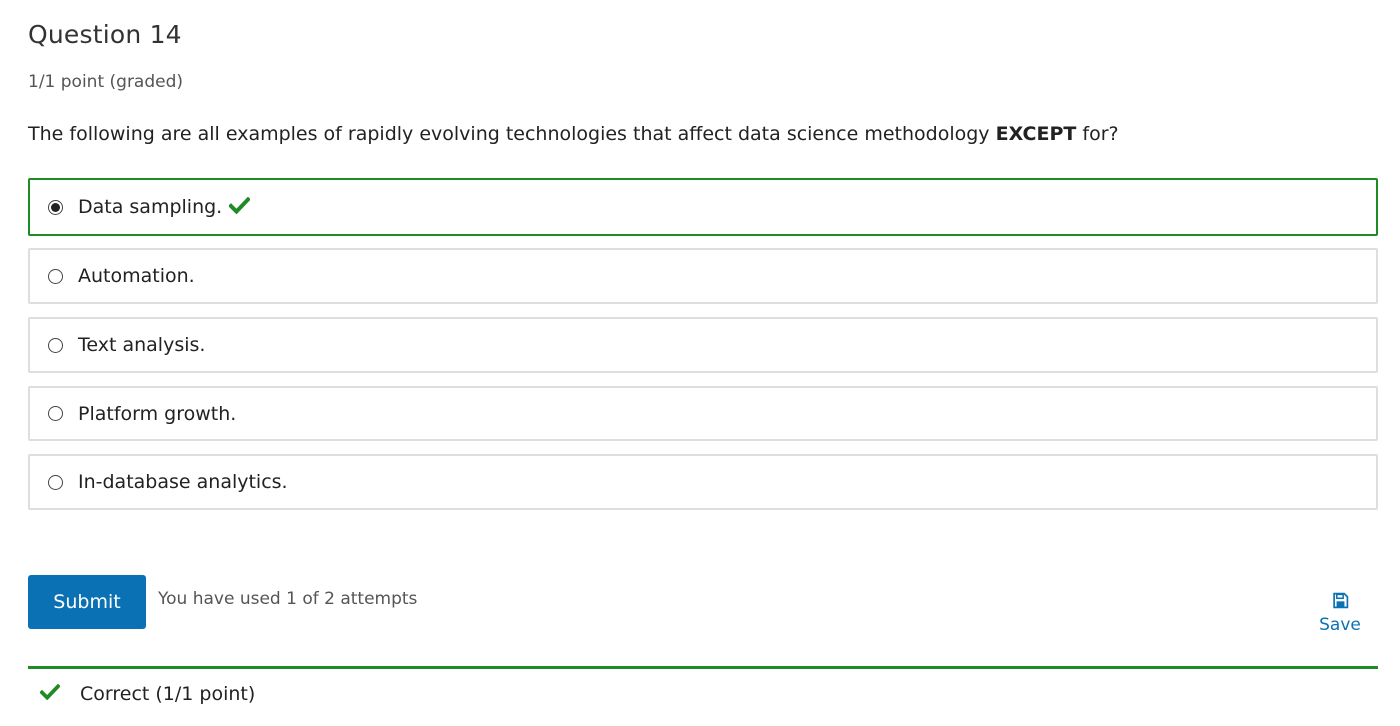  What do you see at coordinates (142, 345) in the screenshot?
I see `choice-label: Text analysis.` at bounding box center [142, 345].